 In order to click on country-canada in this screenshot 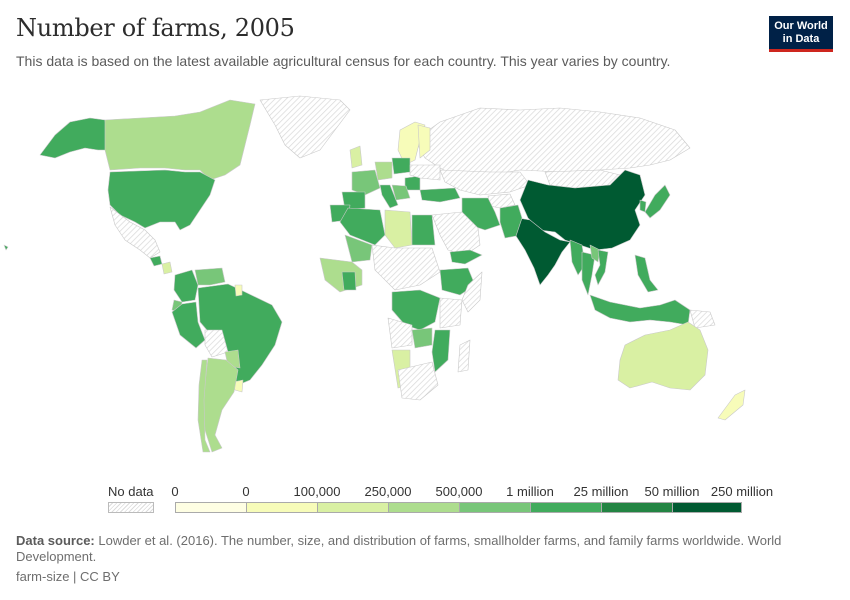, I will do `click(180, 140)`.